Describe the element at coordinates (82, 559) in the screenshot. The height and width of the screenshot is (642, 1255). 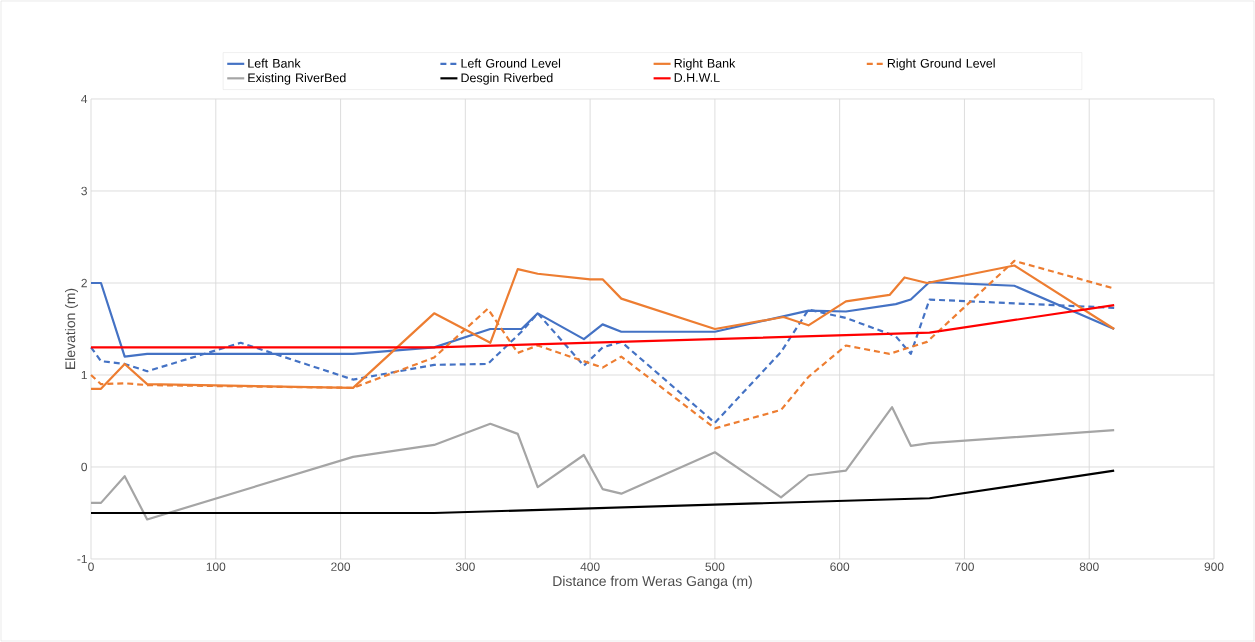
I see `y-tick-label: -1` at that location.